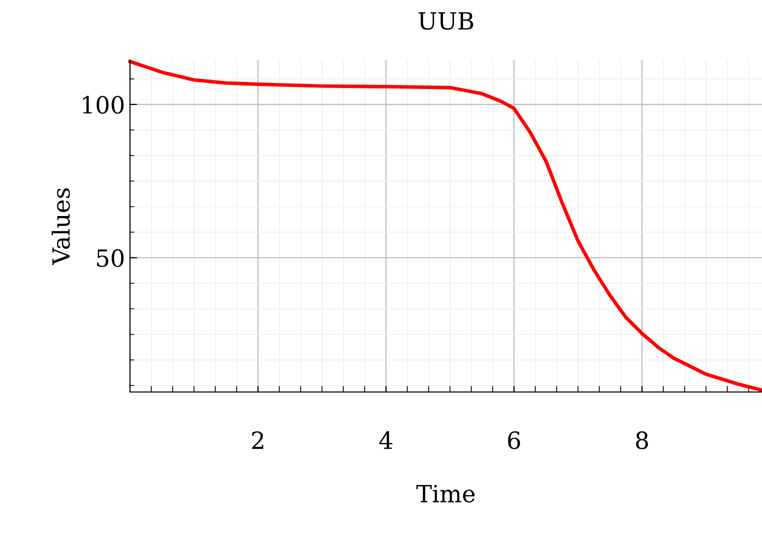 This screenshot has height=537, width=762. Describe the element at coordinates (385, 440) in the screenshot. I see `x-tick-label: 4` at that location.